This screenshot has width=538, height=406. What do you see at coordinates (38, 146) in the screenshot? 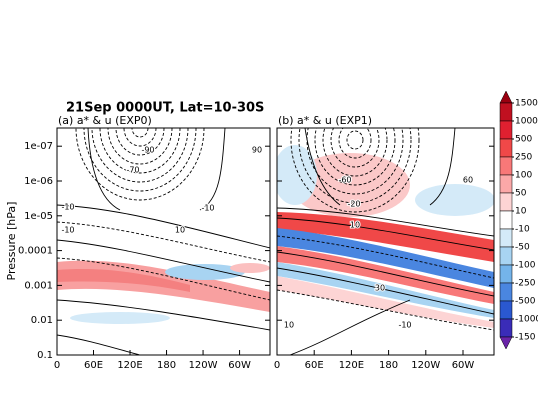
I see `y-tick-label: 1e-07` at bounding box center [38, 146].